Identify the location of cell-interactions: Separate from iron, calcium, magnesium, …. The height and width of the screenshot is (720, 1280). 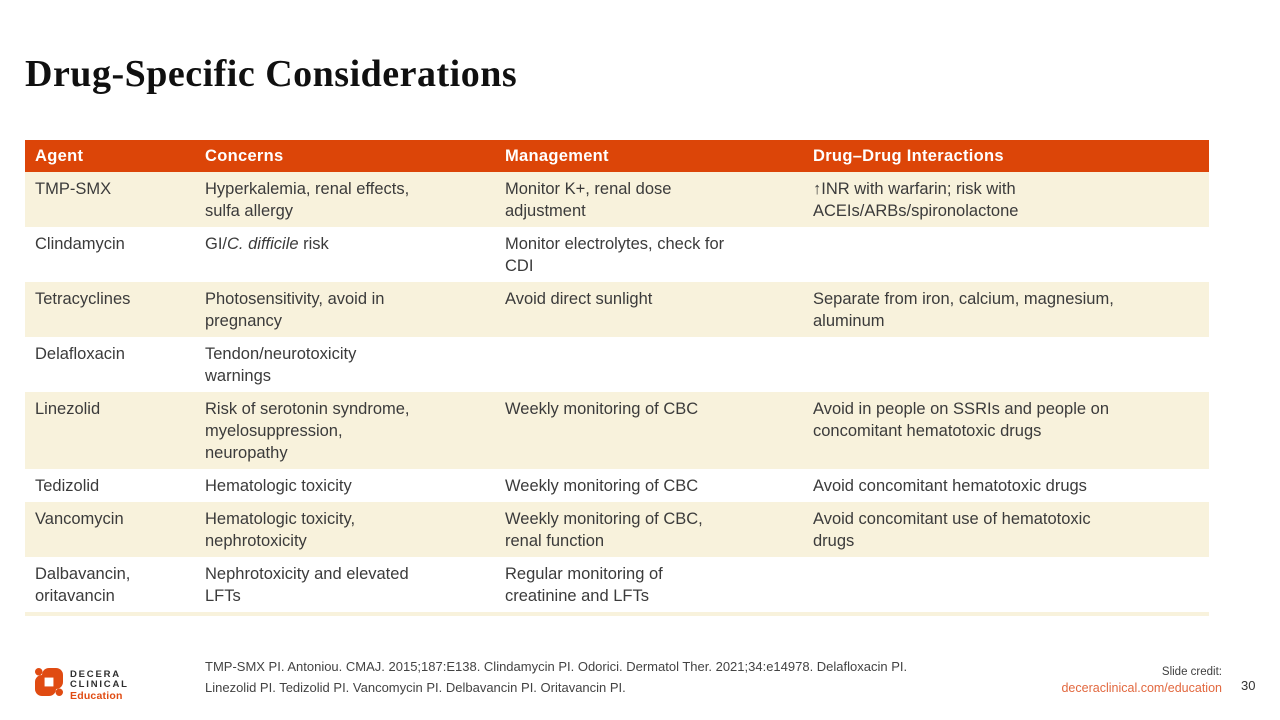
(963, 310).